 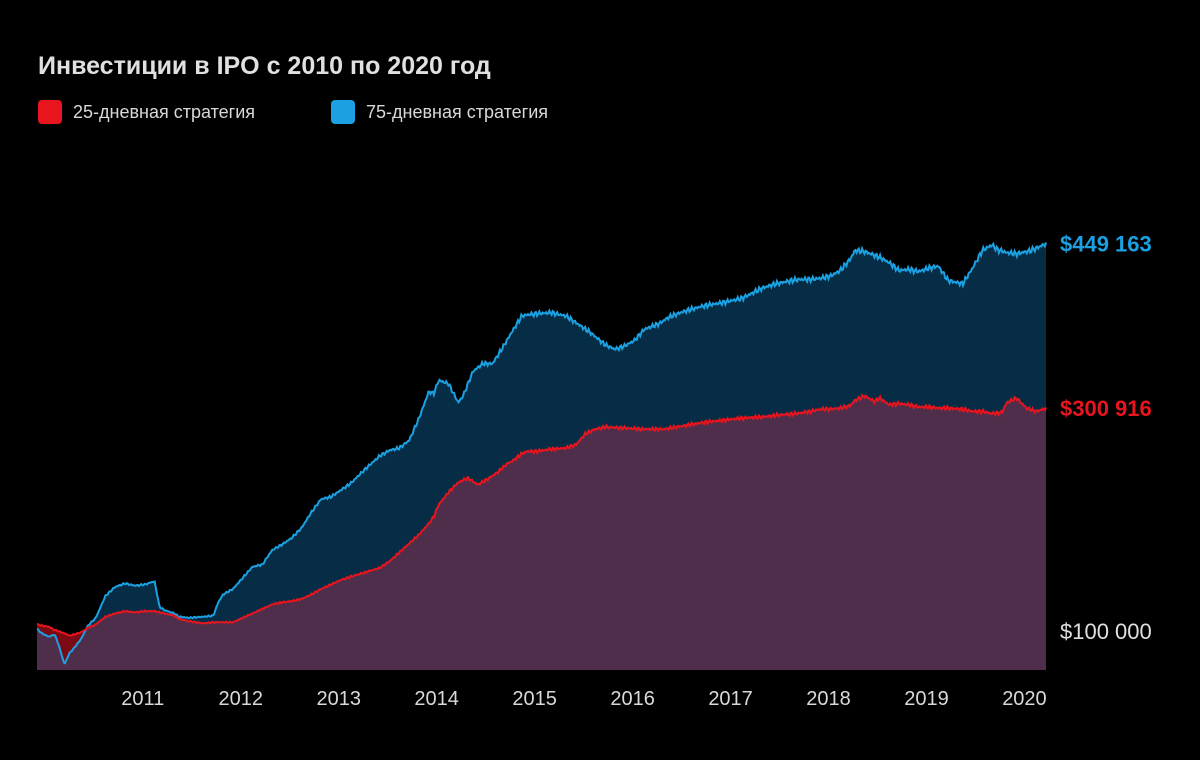 What do you see at coordinates (1106, 408) in the screenshot?
I see `end-label-25-day: $300 916` at bounding box center [1106, 408].